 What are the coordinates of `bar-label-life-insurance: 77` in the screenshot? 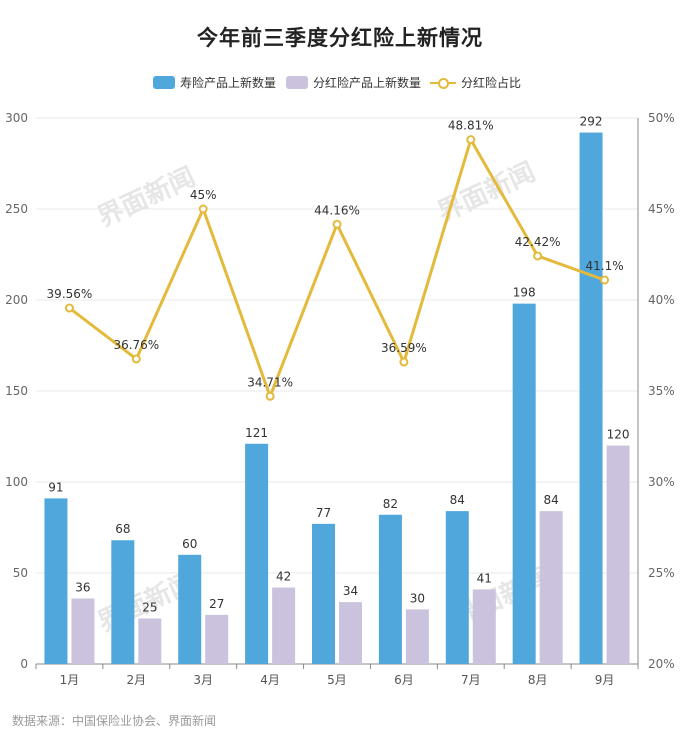 It's located at (323, 513).